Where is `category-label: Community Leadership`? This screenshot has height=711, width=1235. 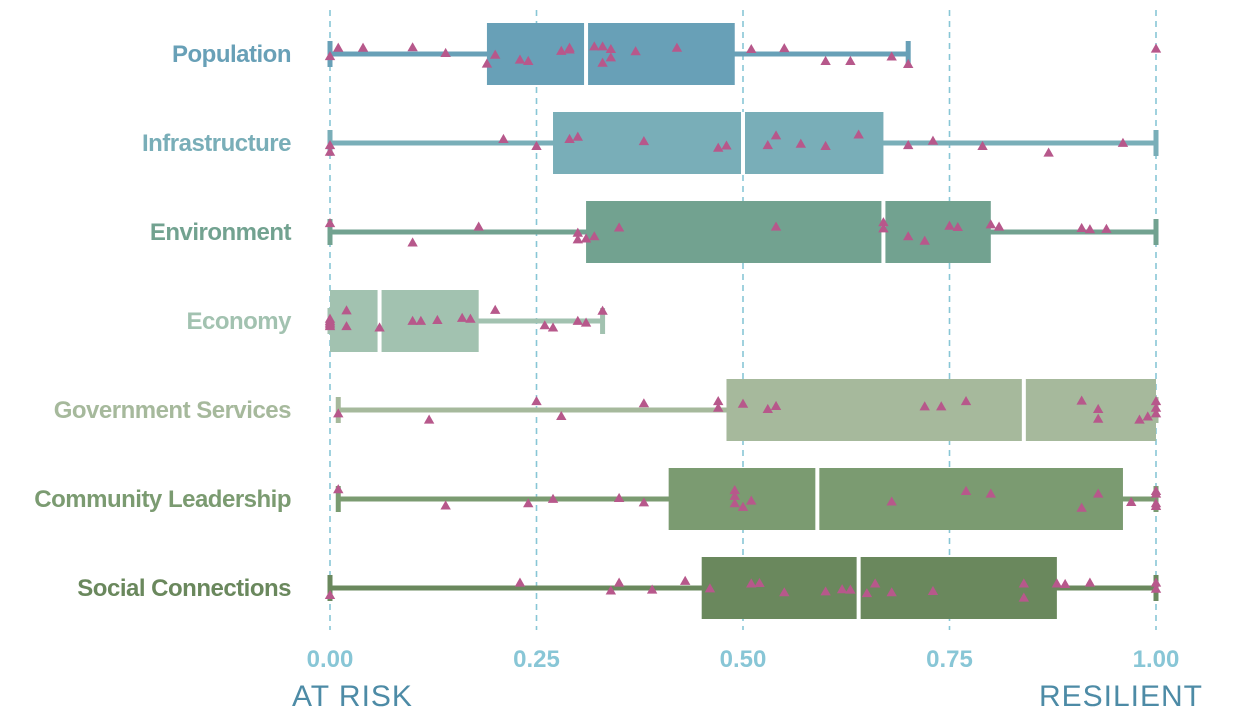 category-label: Community Leadership is located at coordinates (162, 499).